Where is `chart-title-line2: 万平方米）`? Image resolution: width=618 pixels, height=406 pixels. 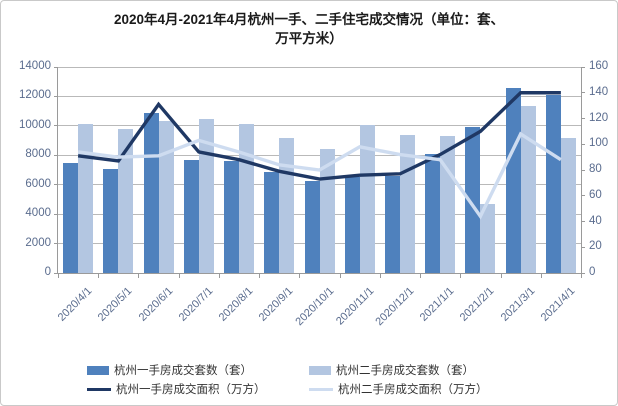 chart-title-line2: 万平方米） is located at coordinates (309, 38).